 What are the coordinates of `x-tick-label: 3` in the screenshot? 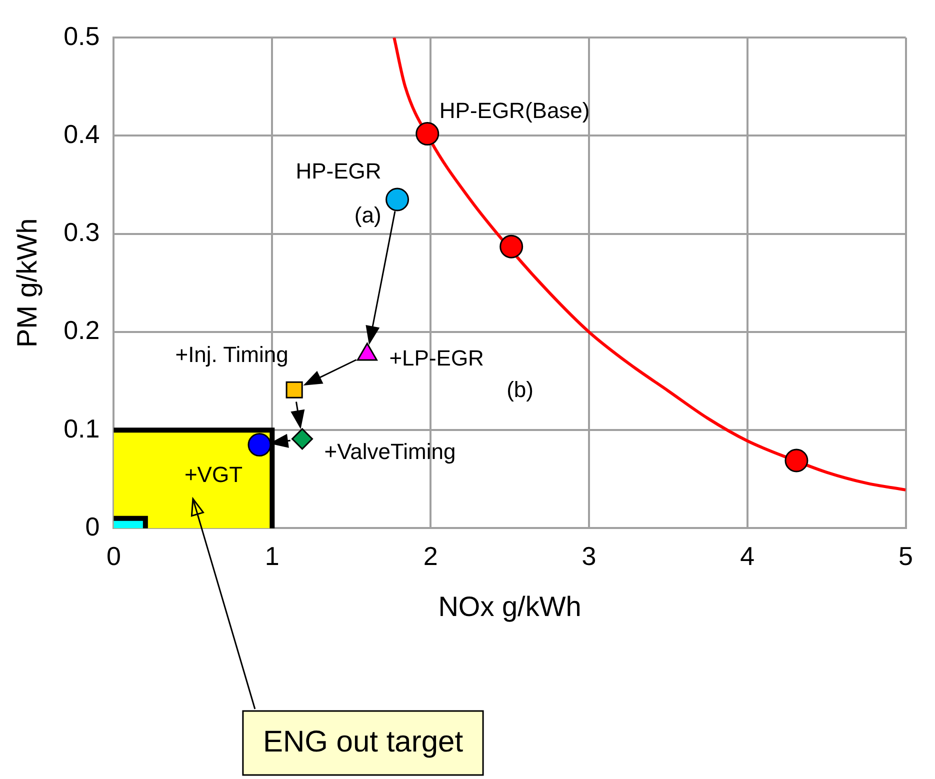 It's located at (589, 555).